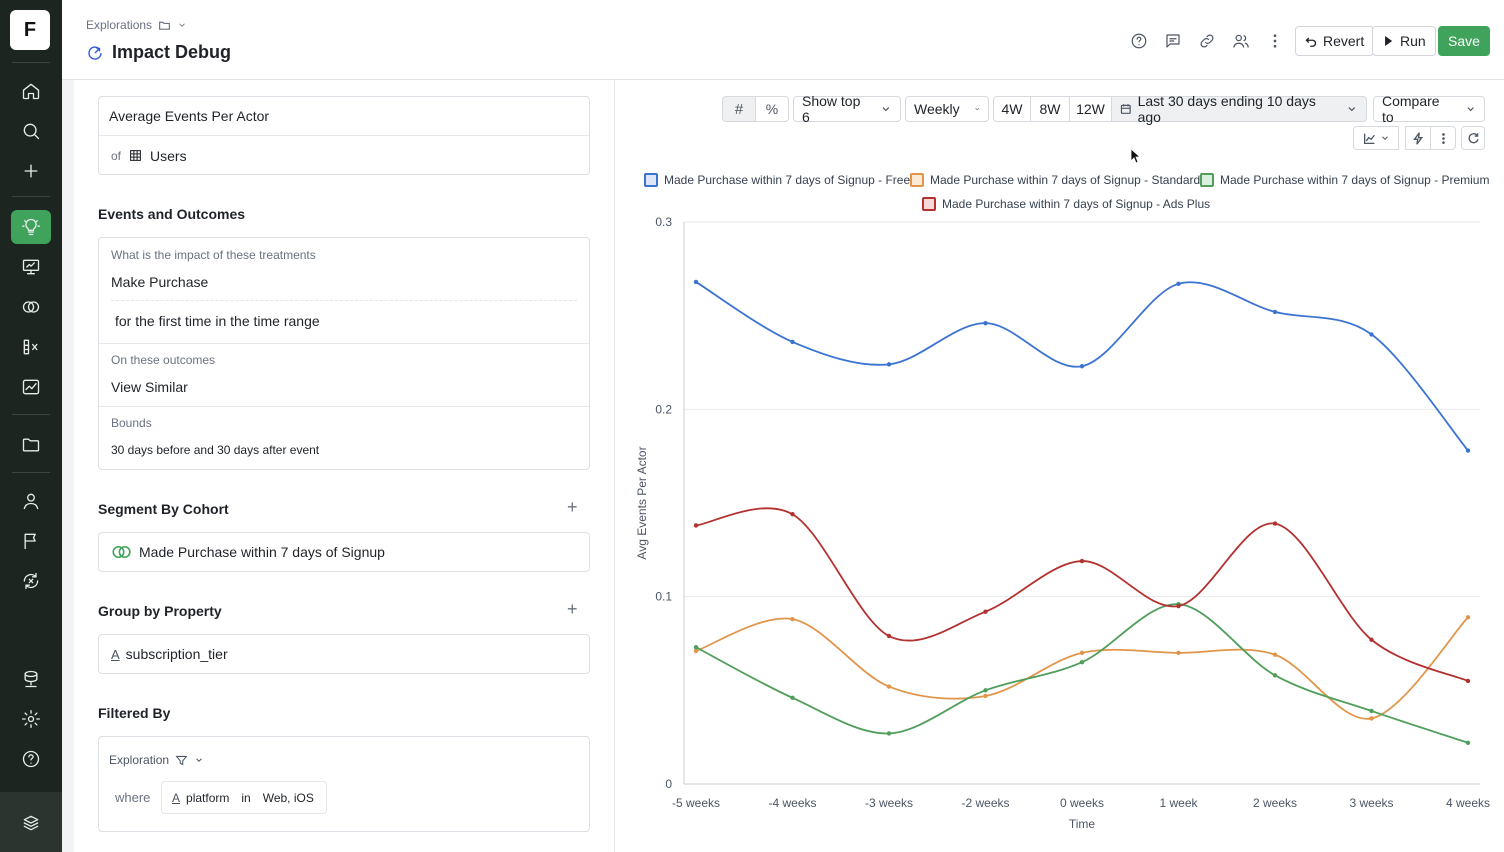 Image resolution: width=1504 pixels, height=852 pixels. I want to click on filter-scope-selector: Exploration, so click(156, 760).